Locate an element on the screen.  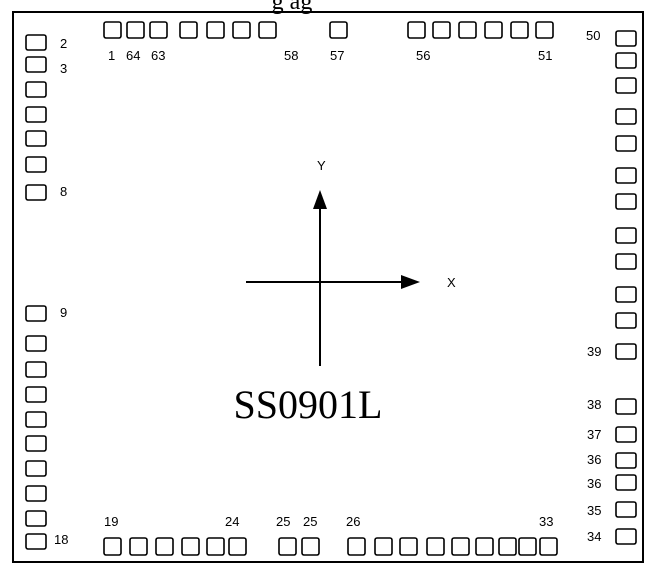
pin-label-bottom: 33 is located at coordinates (546, 521).